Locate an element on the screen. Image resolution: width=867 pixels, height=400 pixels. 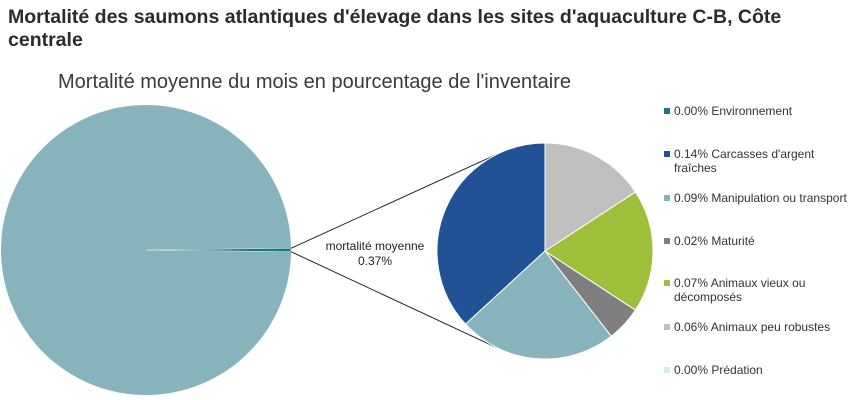
mortality-average-label: mortalité moyenne is located at coordinates (375, 246).